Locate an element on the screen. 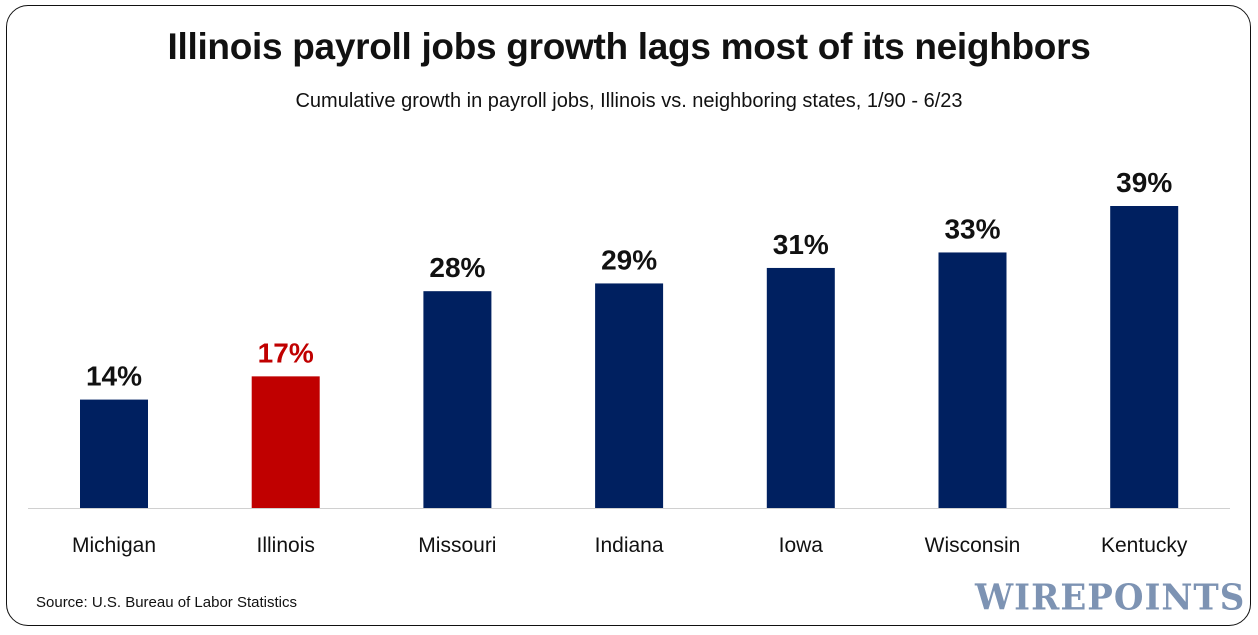 This screenshot has width=1258, height=635. data-label-kentucky: 39% is located at coordinates (1144, 182).